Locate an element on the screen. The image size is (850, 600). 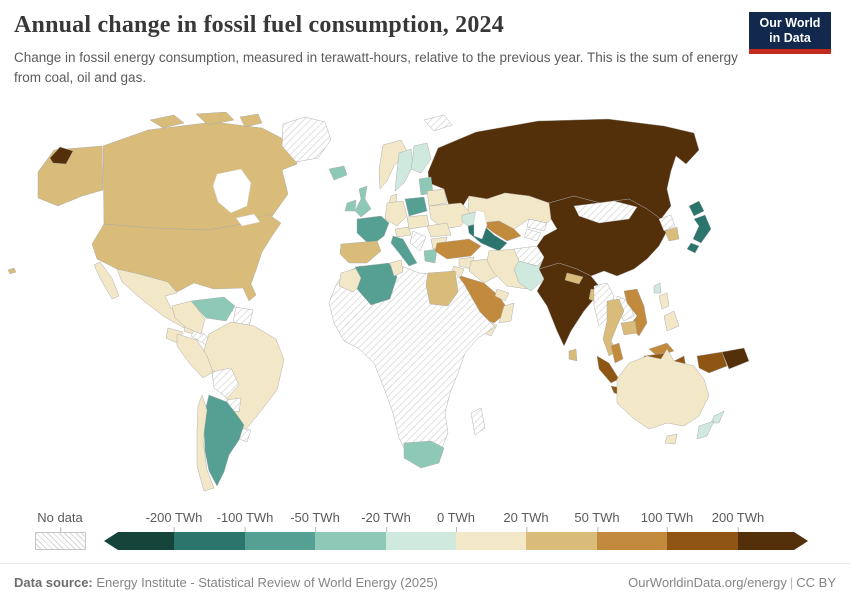
country-canada-arctic3 is located at coordinates (251, 120).